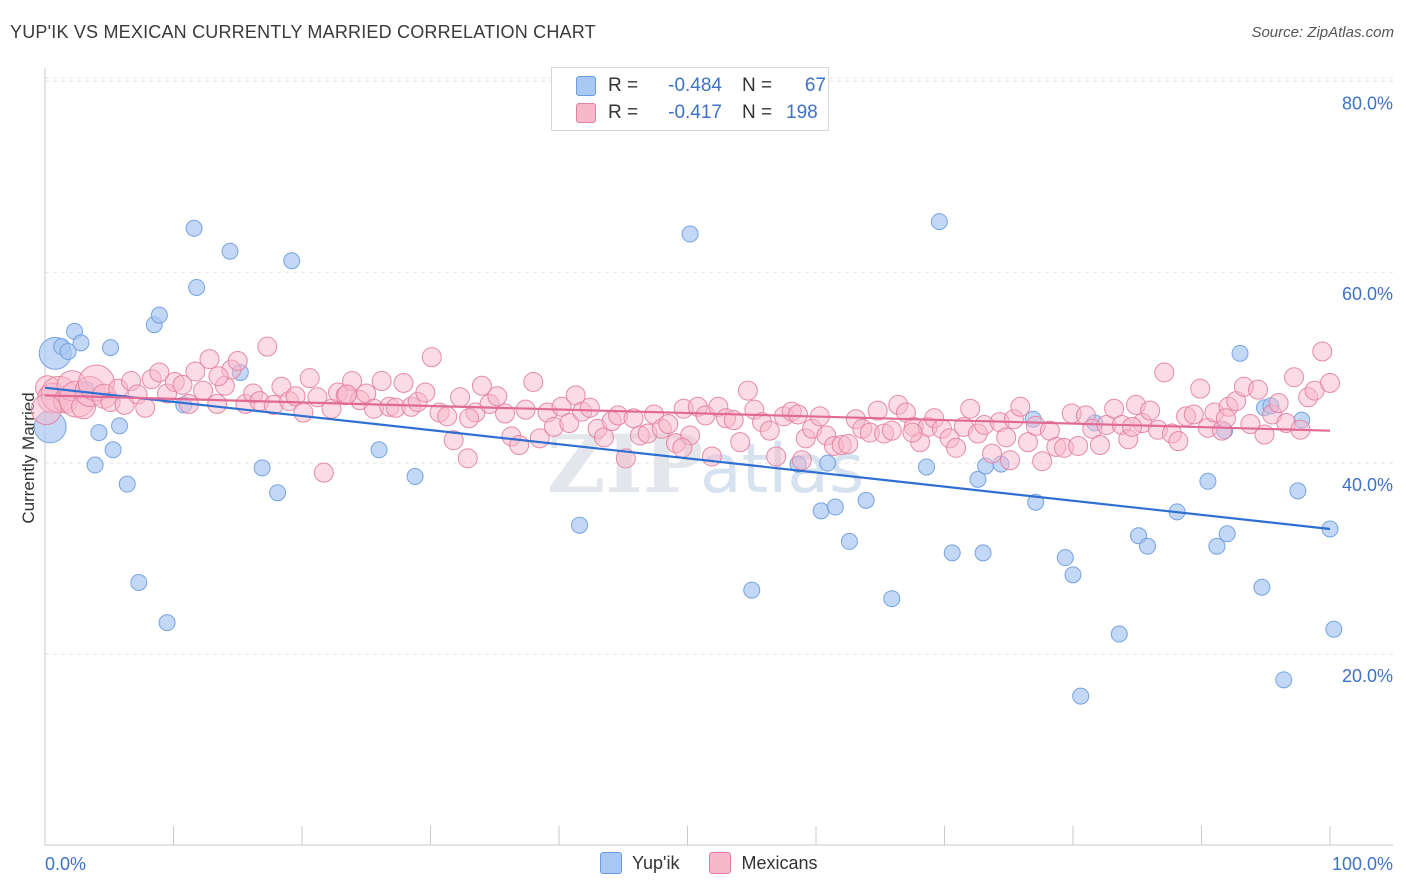 The height and width of the screenshot is (892, 1406). I want to click on x-tick-label-min: 0.0%, so click(65, 864).